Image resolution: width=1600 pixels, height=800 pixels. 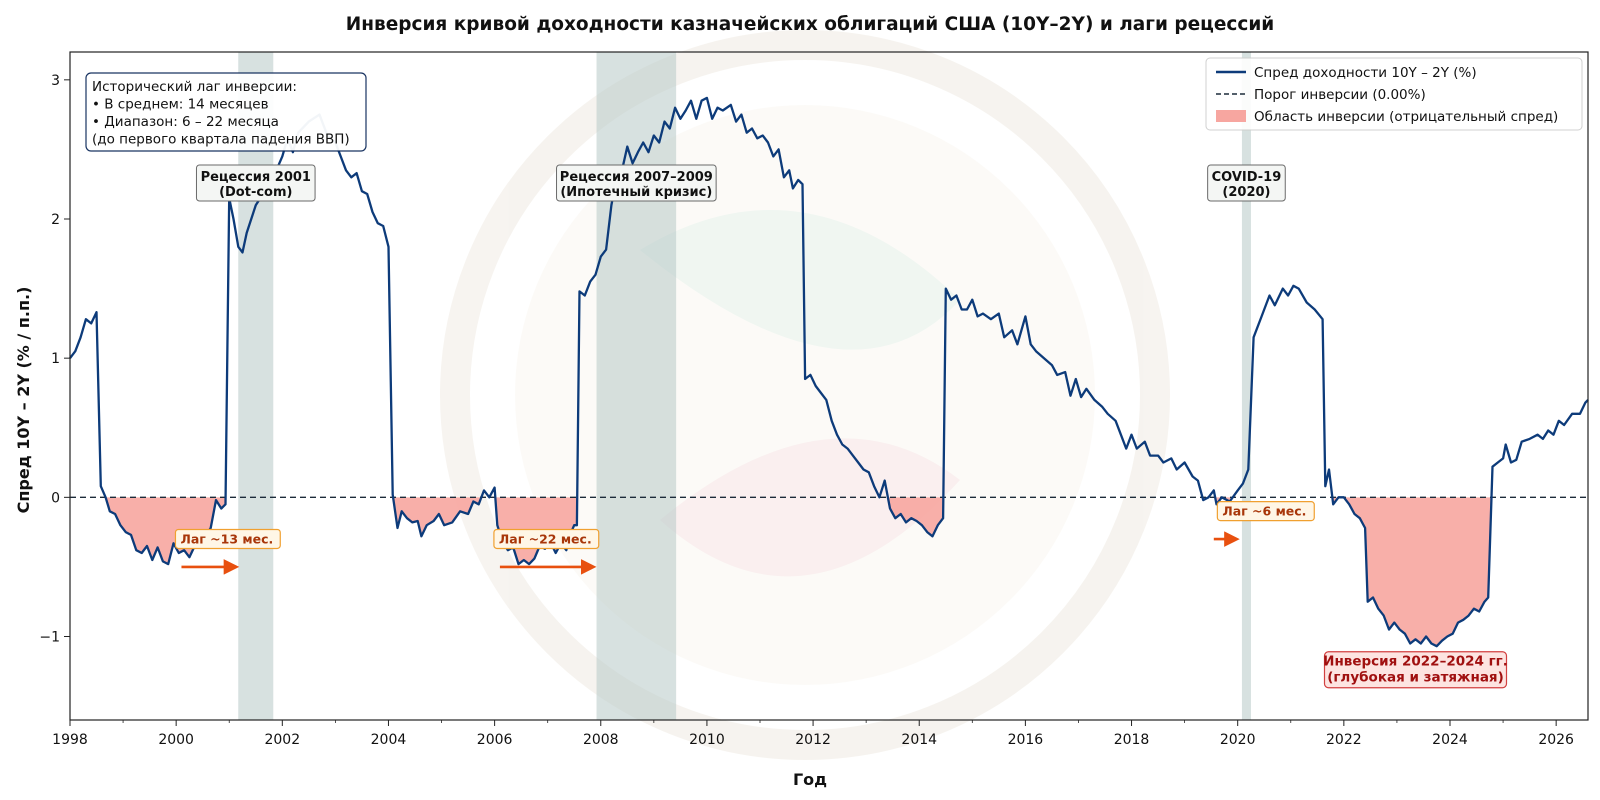 What do you see at coordinates (1365, 73) in the screenshot?
I see `svg-text: Спред доходности 10Y – 2Y (%)` at bounding box center [1365, 73].